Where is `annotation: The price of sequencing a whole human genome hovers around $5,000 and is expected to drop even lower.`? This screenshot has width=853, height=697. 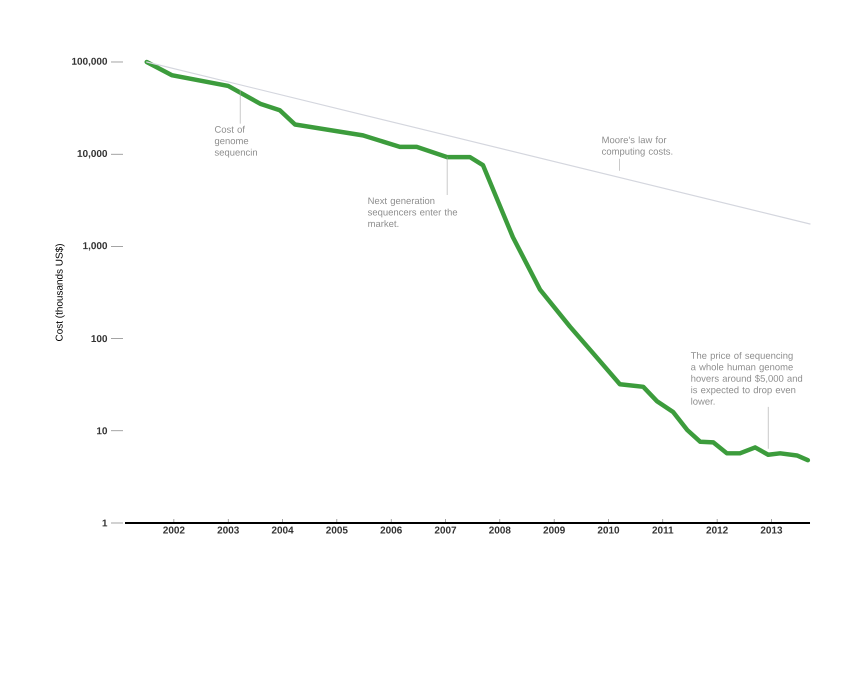
annotation: The price of sequencing a whole human genome hovers around $5,000 and is expected to drop even lower. is located at coordinates (746, 378).